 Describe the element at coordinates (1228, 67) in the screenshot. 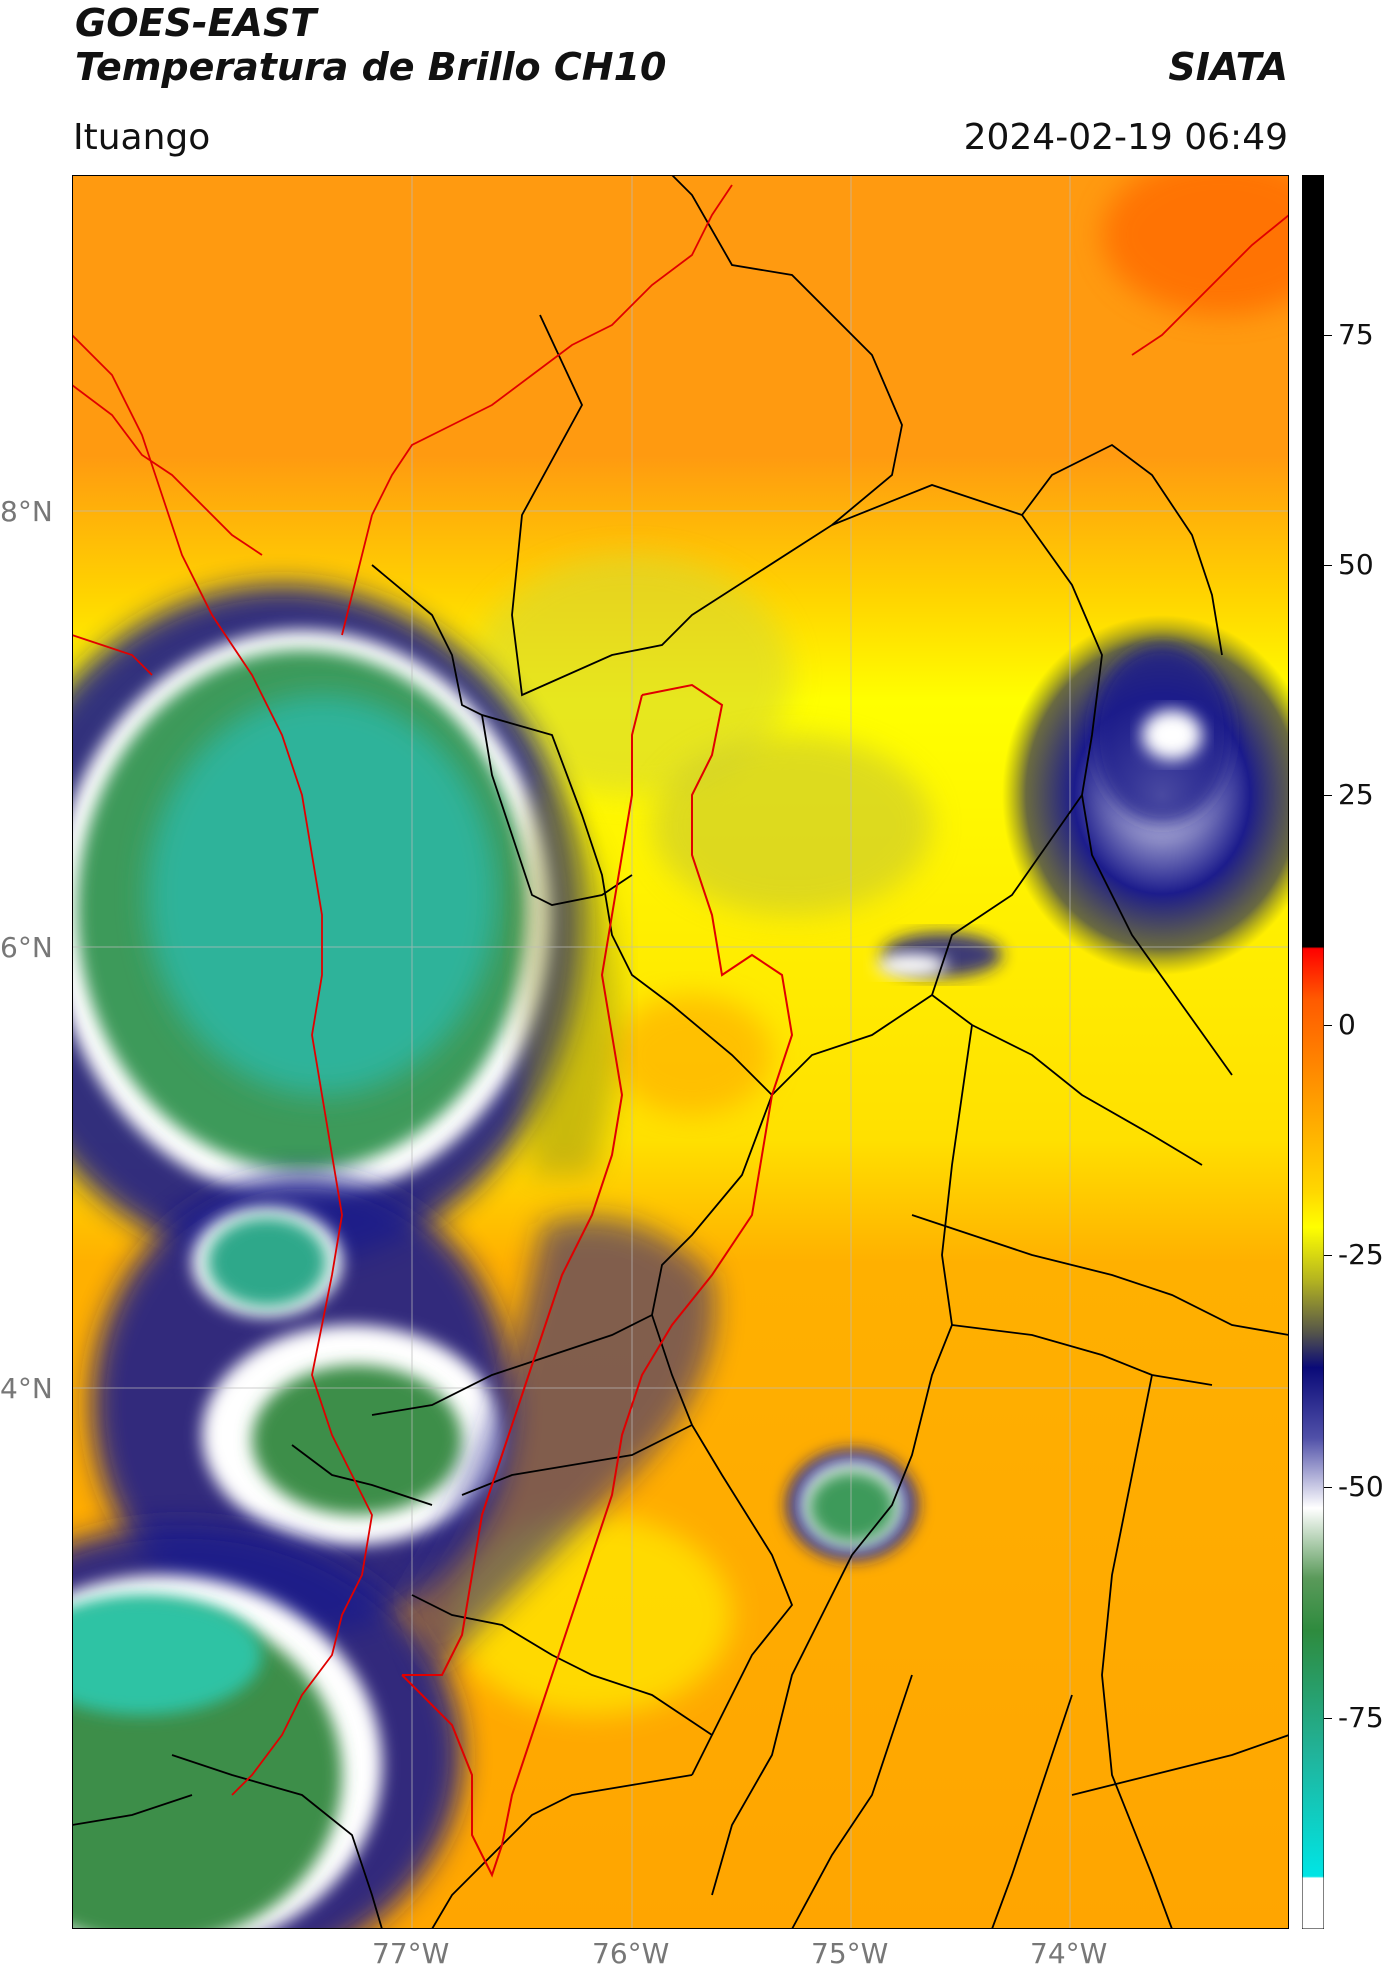

I see `organization-label: SIATA` at that location.